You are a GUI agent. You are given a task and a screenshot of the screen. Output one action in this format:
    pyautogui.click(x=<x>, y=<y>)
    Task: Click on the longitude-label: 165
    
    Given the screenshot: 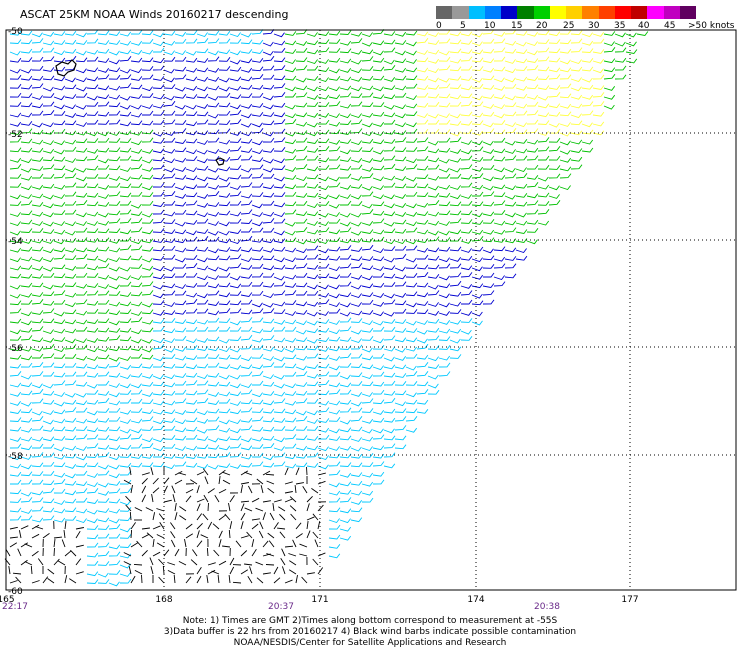 What is the action you would take?
    pyautogui.click(x=7, y=600)
    